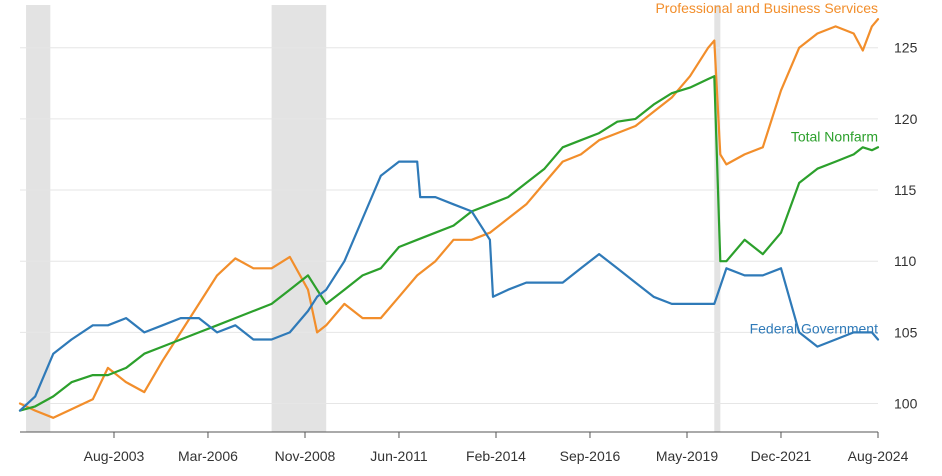  Describe the element at coordinates (906, 332) in the screenshot. I see `y-tick-label-105: 105` at that location.